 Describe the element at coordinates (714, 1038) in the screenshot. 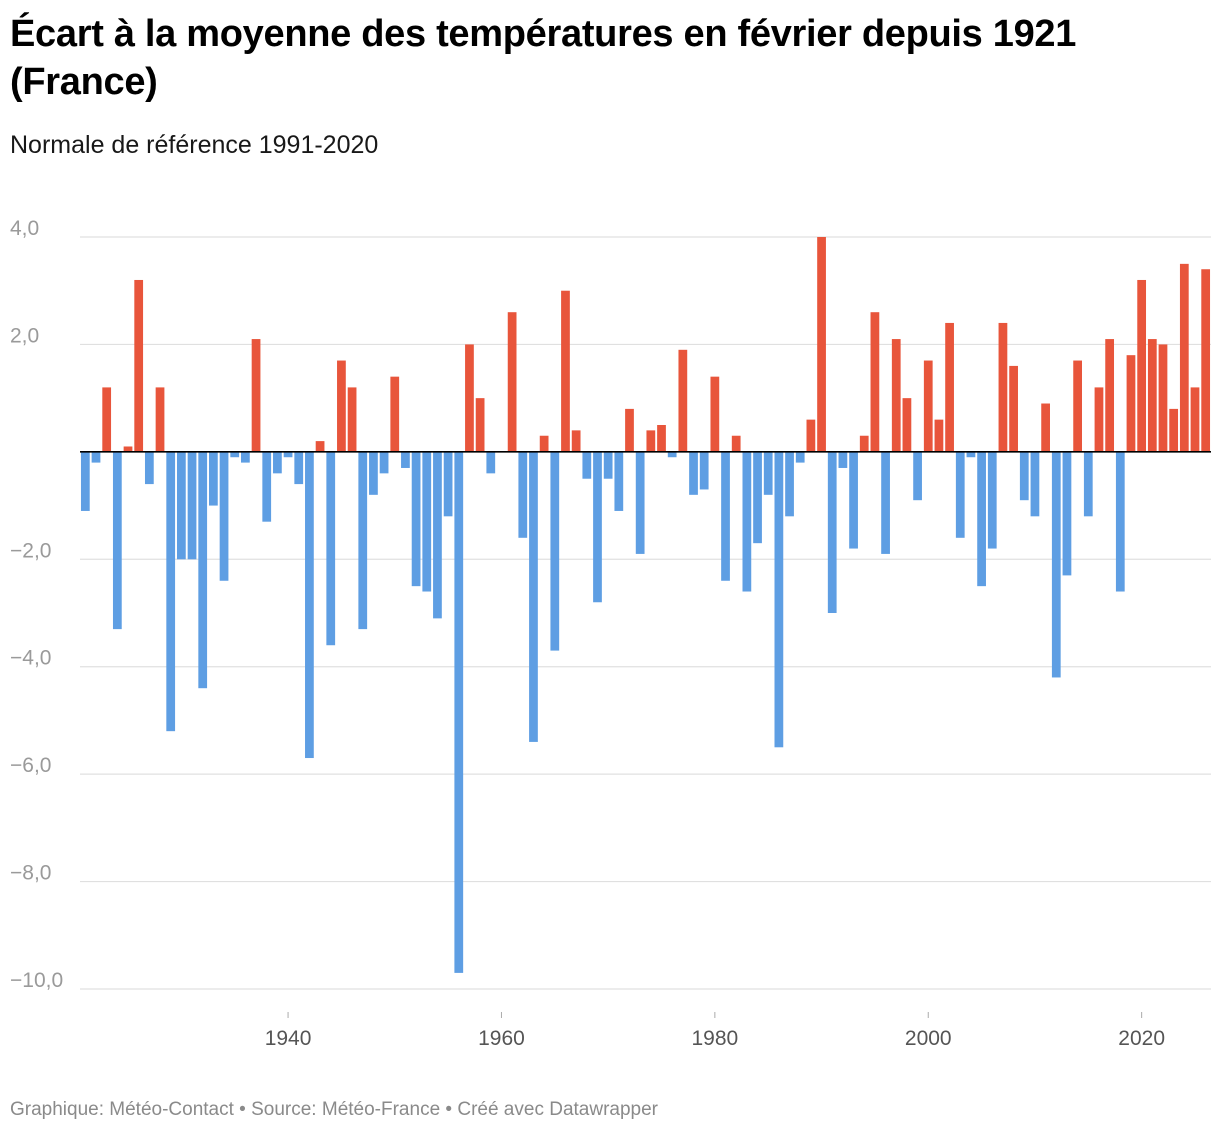

I see `x-tick-label: 1980` at that location.